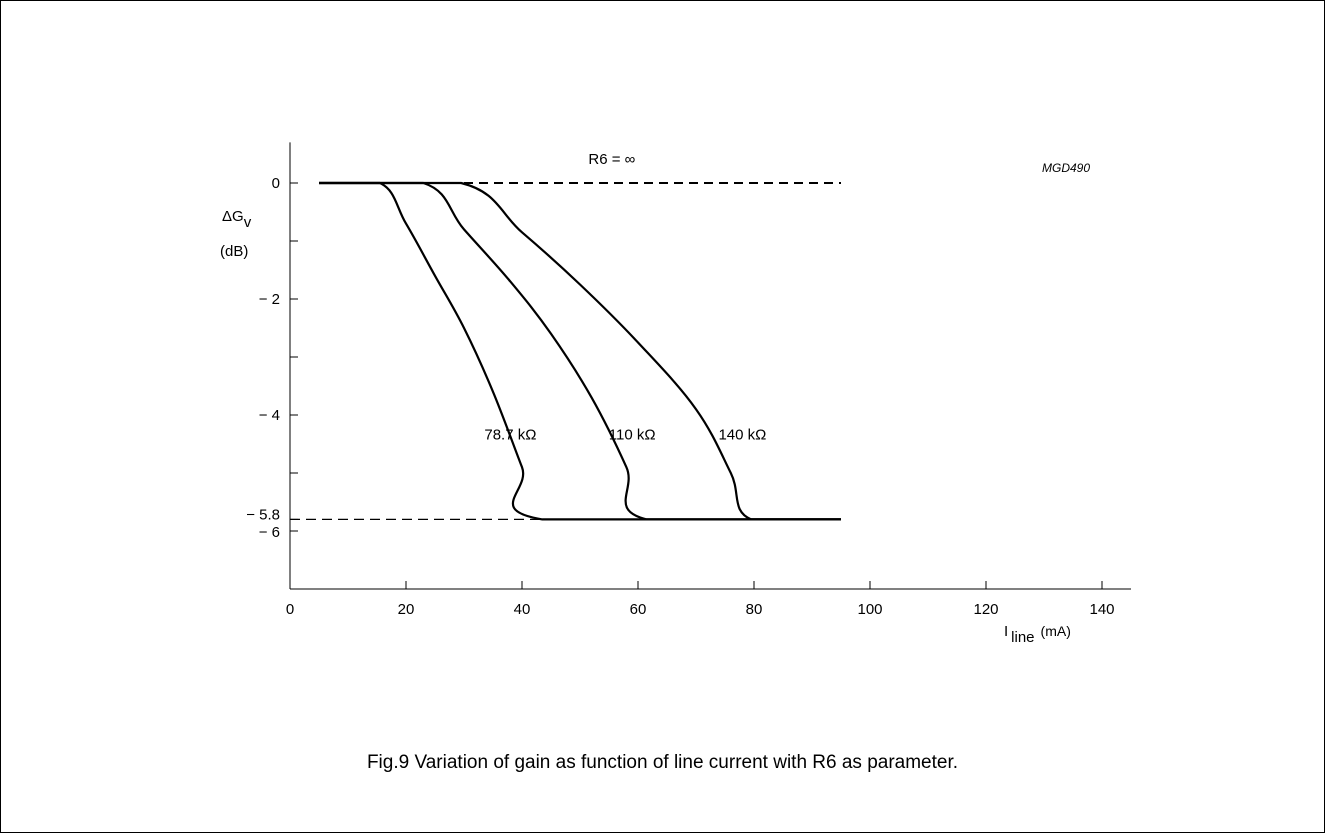  What do you see at coordinates (638, 609) in the screenshot?
I see `x-tick-label: 60` at bounding box center [638, 609].